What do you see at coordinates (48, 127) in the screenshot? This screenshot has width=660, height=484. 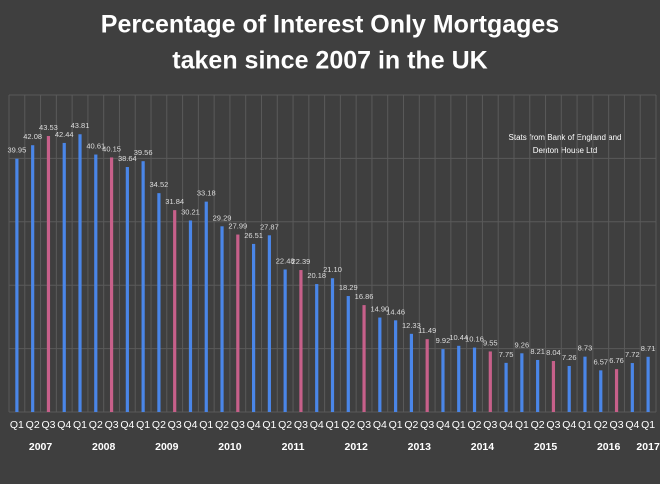 I see `data-label: 43.53` at bounding box center [48, 127].